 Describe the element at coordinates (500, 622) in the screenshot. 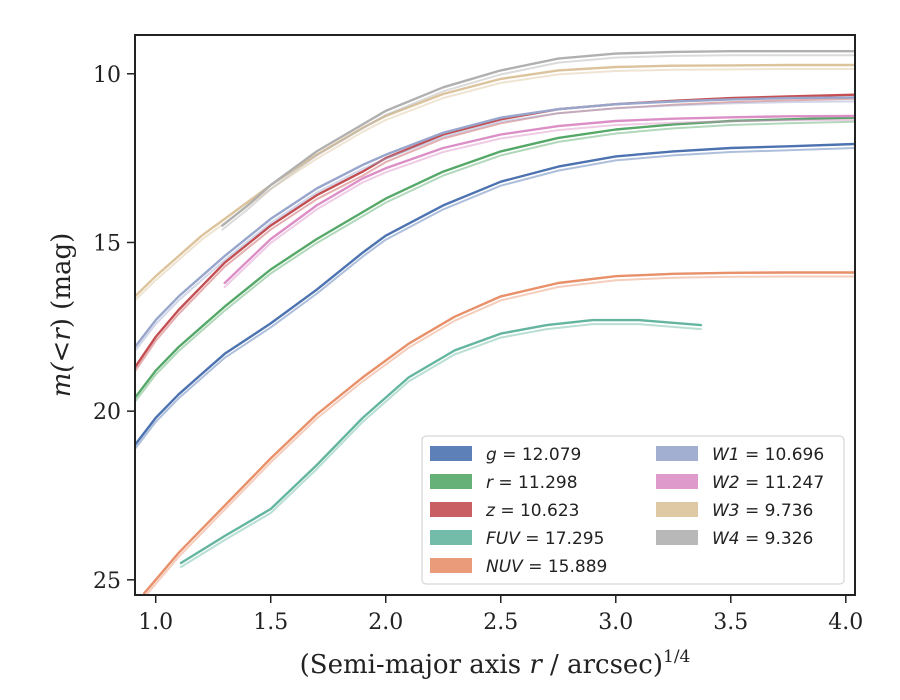

I see `x-tick-label: 2.5` at that location.